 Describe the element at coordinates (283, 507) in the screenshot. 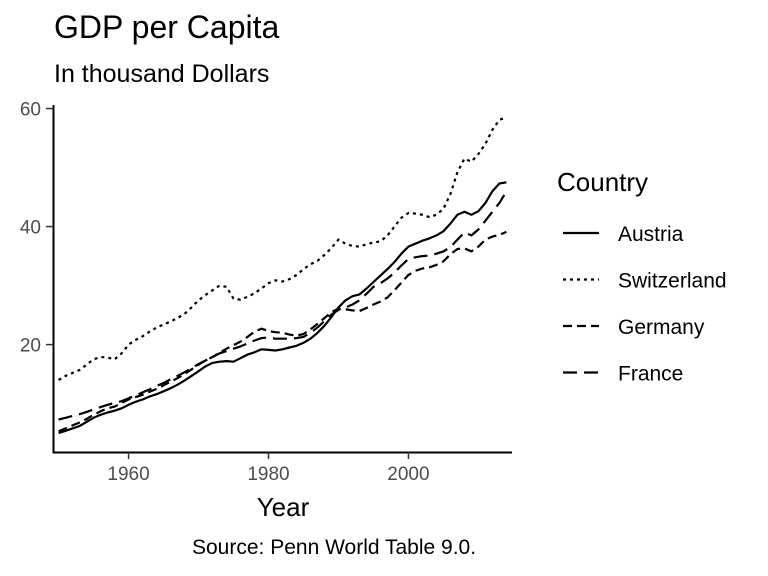

I see `x-axis-title: Year` at that location.